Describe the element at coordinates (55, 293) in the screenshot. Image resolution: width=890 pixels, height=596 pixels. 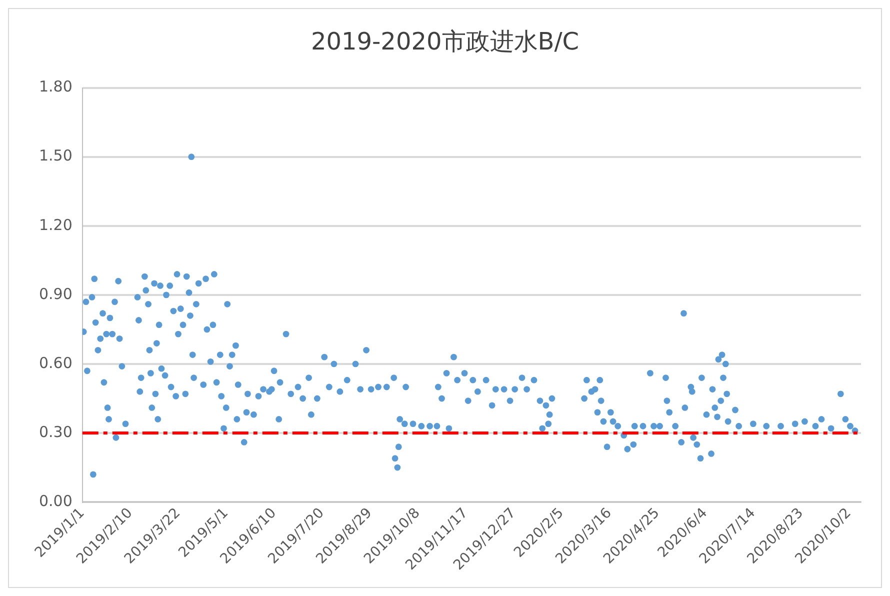
I see `y-tick-label: 0.90` at that location.